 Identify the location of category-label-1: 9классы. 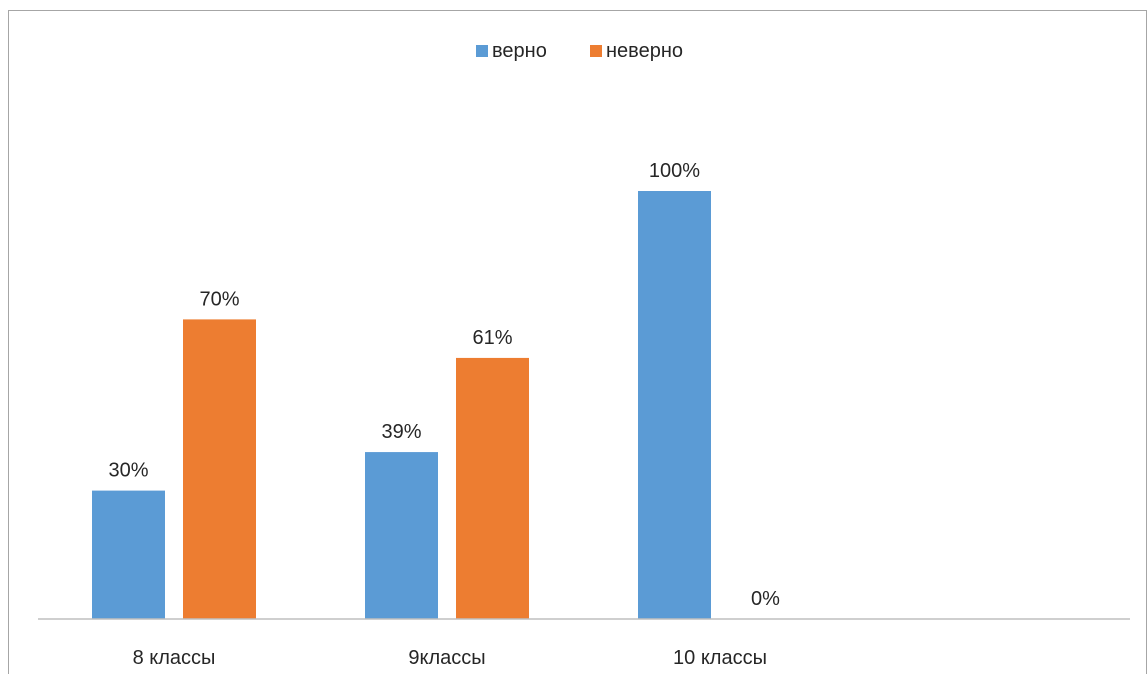
(446, 658).